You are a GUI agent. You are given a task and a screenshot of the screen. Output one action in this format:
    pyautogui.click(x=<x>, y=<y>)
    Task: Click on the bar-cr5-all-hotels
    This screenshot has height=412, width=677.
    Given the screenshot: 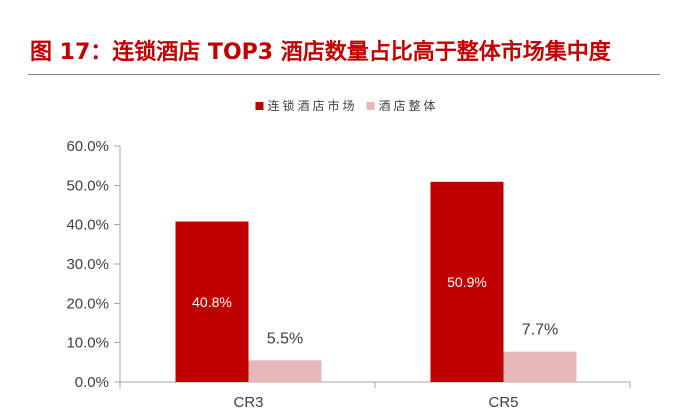 What is the action you would take?
    pyautogui.click(x=540, y=366)
    